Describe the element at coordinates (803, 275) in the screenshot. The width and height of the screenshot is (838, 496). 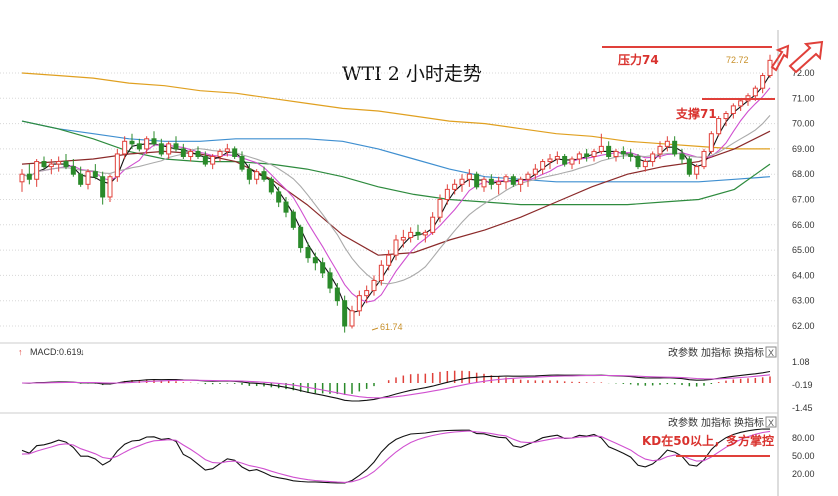
I see `y-tick-label: 64.00` at that location.